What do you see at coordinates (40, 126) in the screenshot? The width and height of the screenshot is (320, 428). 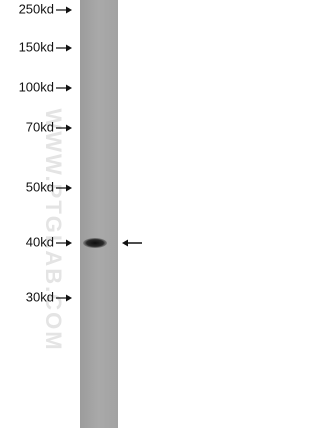 I see `marker-label: 70kd` at bounding box center [40, 126].